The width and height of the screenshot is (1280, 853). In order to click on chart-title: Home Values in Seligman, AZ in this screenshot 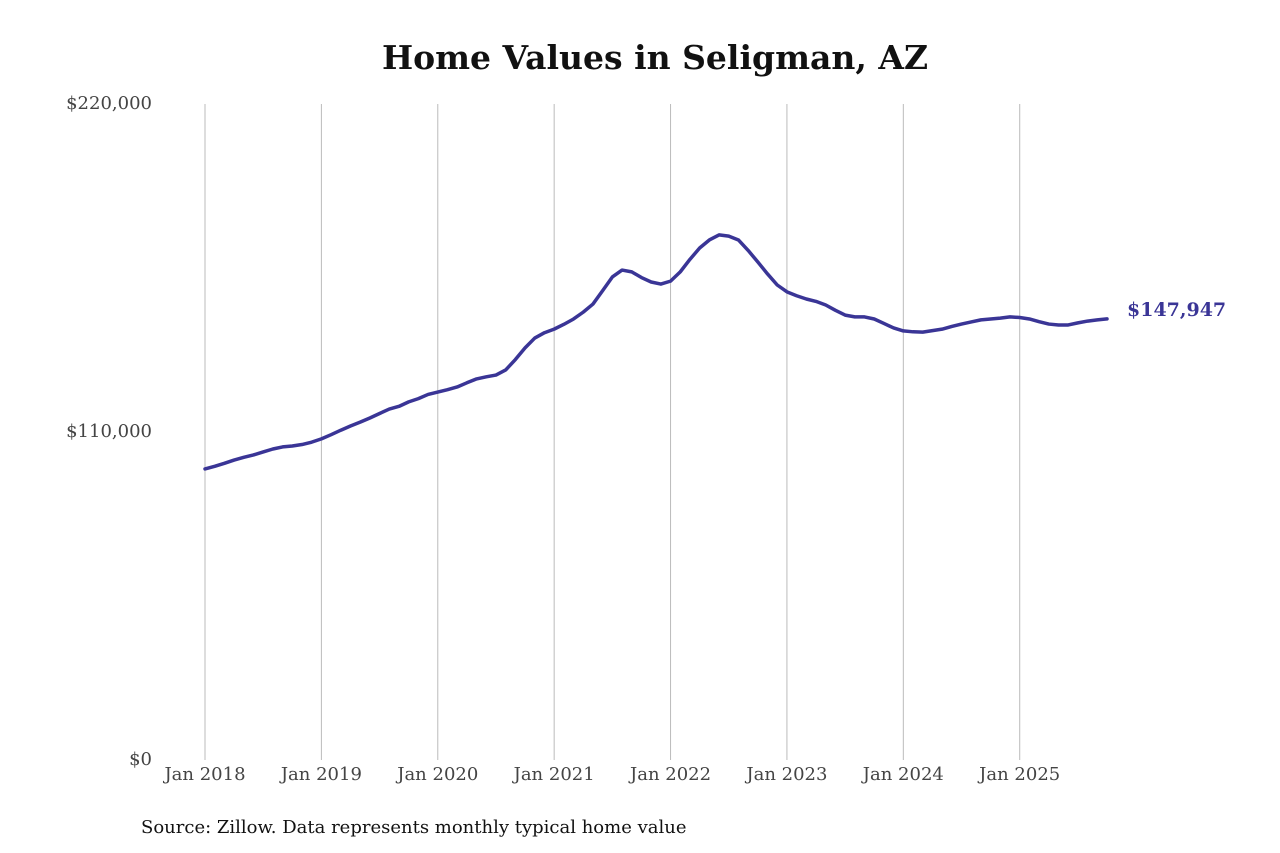, I will do `click(655, 57)`.